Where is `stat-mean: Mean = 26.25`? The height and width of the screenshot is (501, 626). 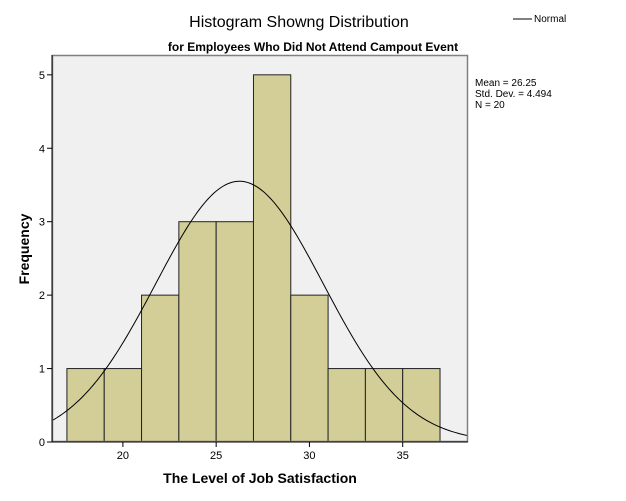
stat-mean: Mean = 26.25 is located at coordinates (506, 83).